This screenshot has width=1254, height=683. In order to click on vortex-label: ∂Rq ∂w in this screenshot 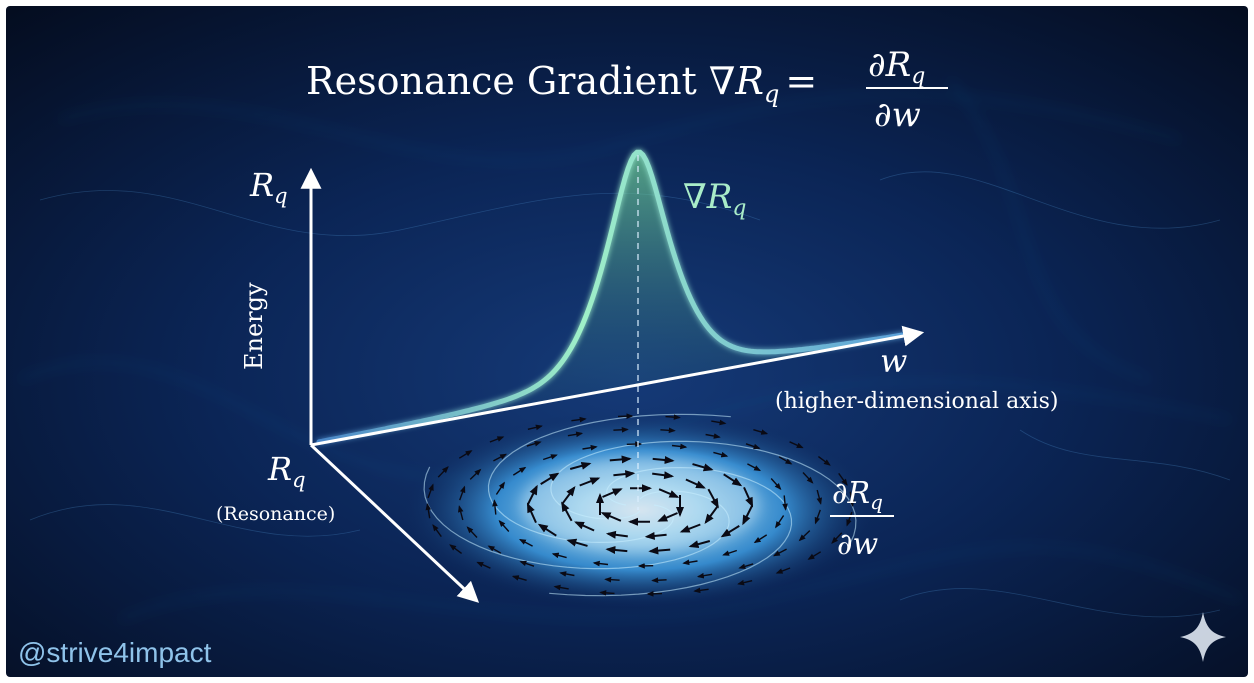, I will do `click(862, 519)`.